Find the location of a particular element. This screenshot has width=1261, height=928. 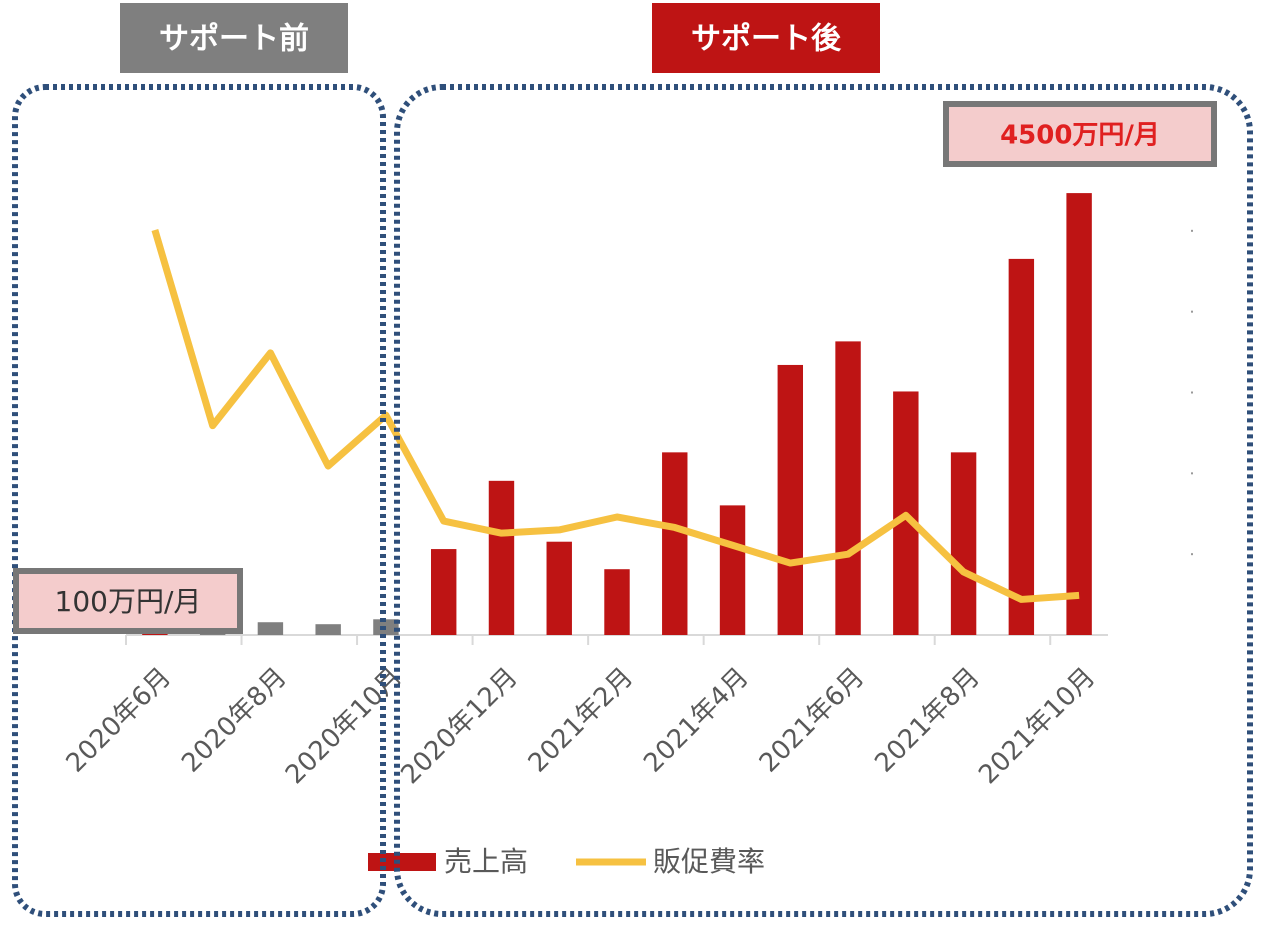

after-header is located at coordinates (766, 38).